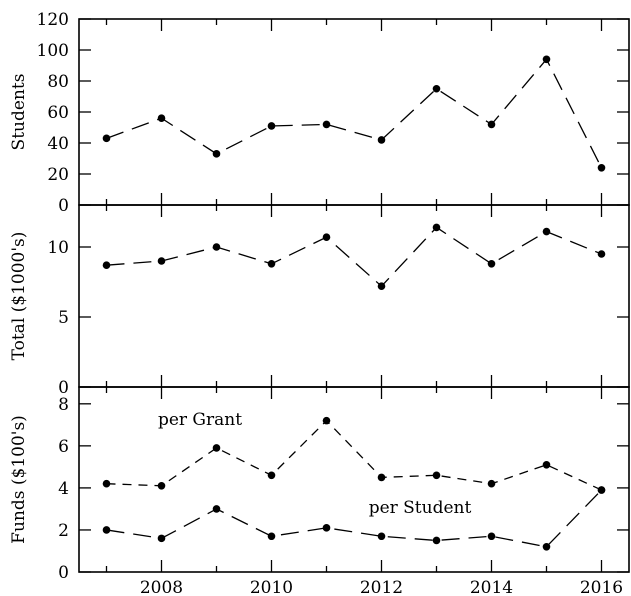 This screenshot has height=596, width=631. What do you see at coordinates (19, 479) in the screenshot?
I see `panel-3-ylabel: Funds ($100's)` at bounding box center [19, 479].